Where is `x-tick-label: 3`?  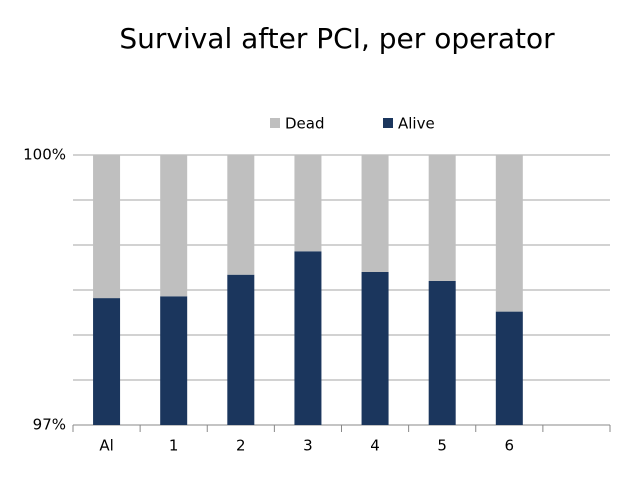 x-tick-label: 3 is located at coordinates (308, 446).